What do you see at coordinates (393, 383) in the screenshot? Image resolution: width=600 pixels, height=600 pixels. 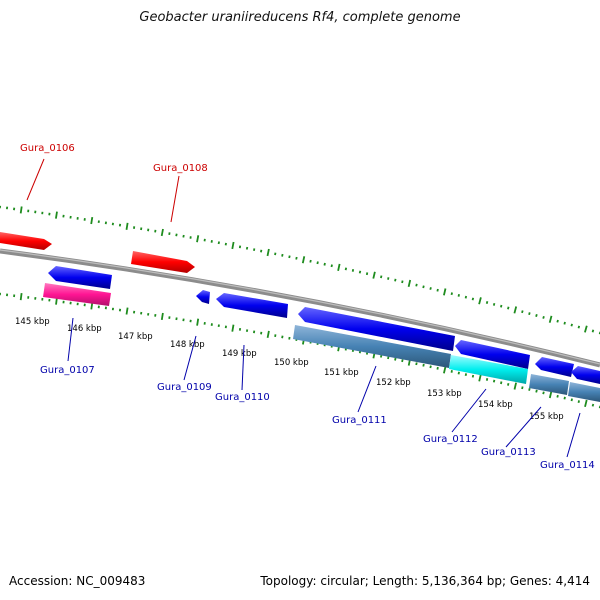 I see `kbp-label: 152 kbp` at bounding box center [393, 383].